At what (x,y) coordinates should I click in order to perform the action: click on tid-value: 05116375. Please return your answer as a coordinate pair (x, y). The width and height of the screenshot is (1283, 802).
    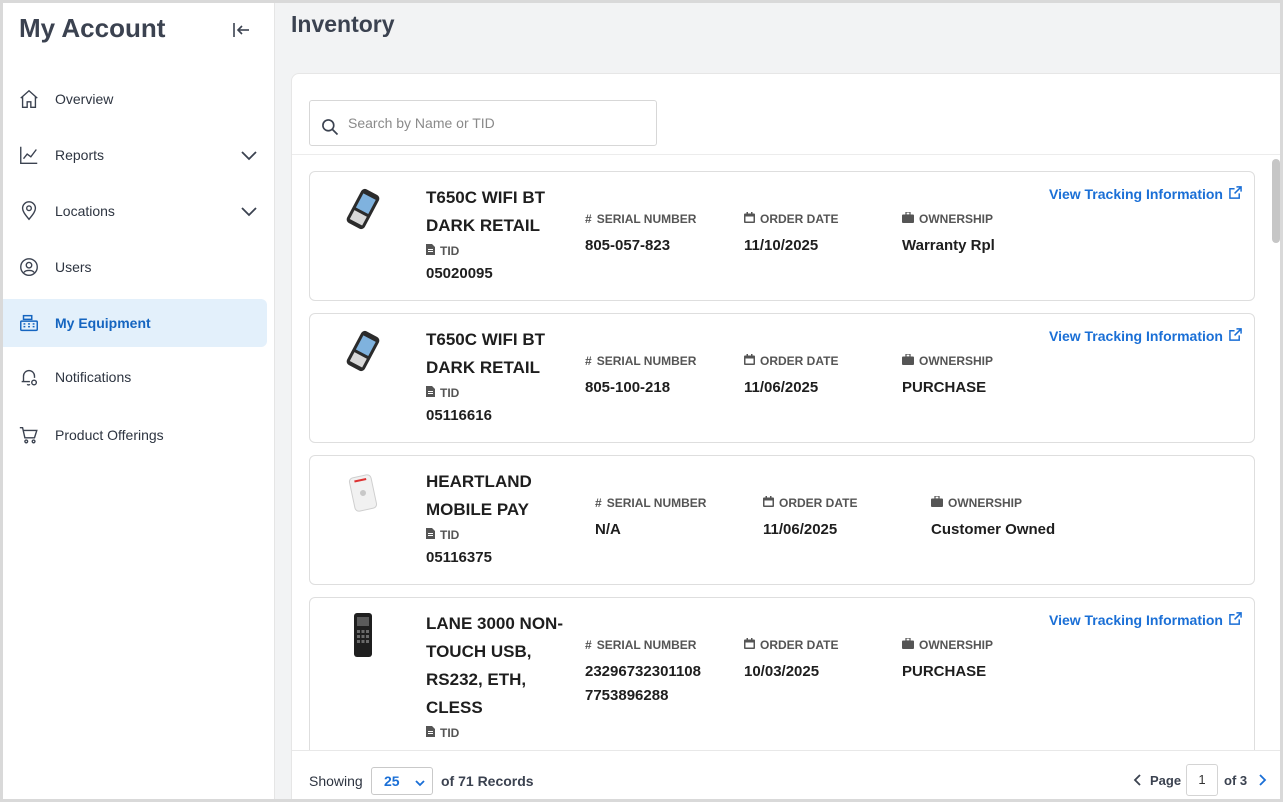
    Looking at the image, I should click on (459, 557).